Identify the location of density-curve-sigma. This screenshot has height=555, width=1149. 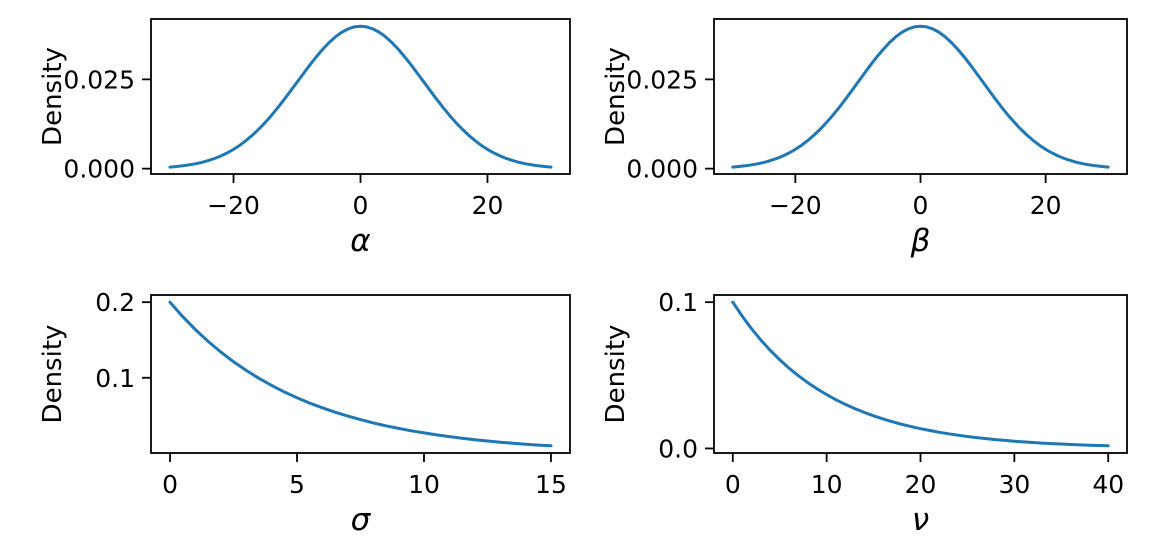
(360, 374).